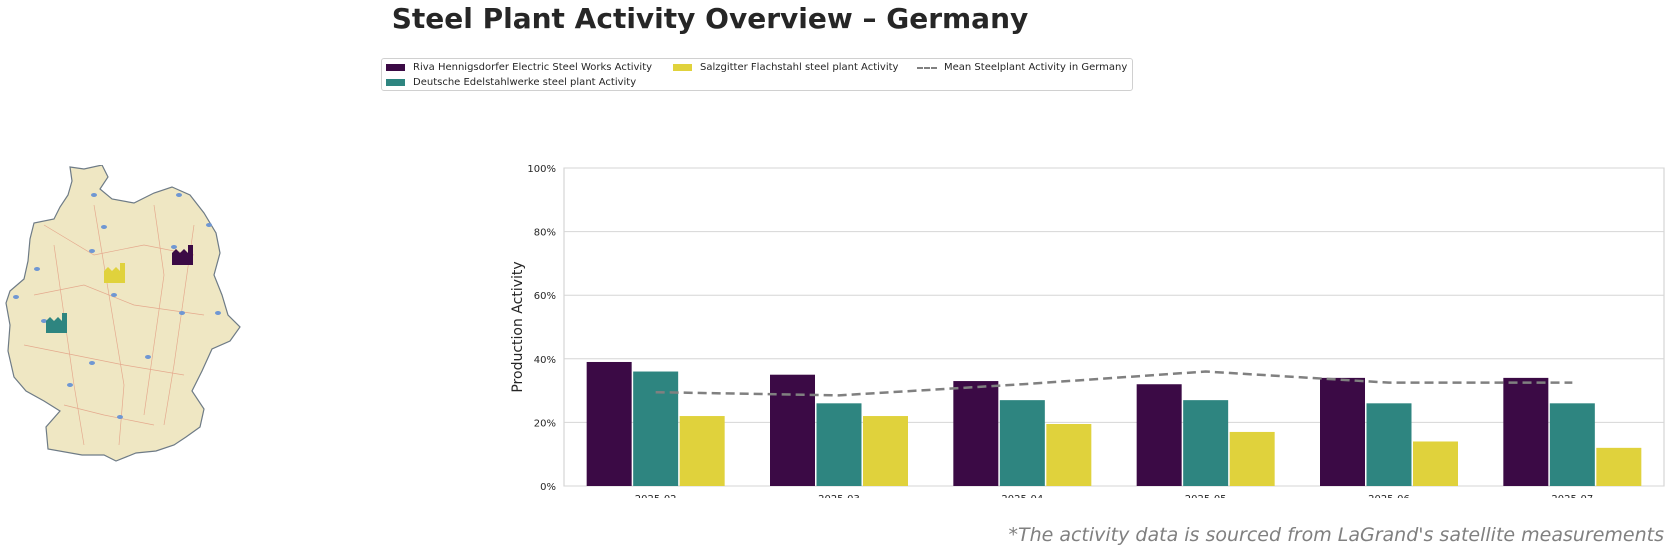 The width and height of the screenshot is (1670, 554). Describe the element at coordinates (395, 67) in the screenshot. I see `legend-swatch-riva` at that location.